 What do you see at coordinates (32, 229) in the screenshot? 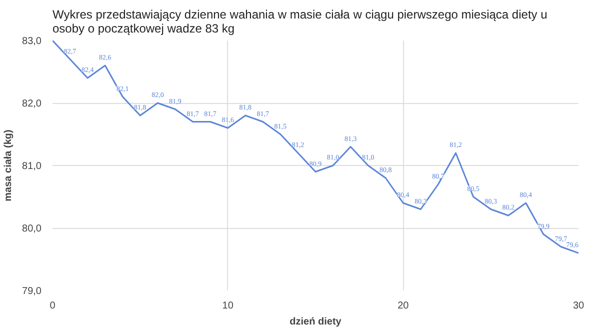
I see `y-tick-label: 80,0` at bounding box center [32, 229].